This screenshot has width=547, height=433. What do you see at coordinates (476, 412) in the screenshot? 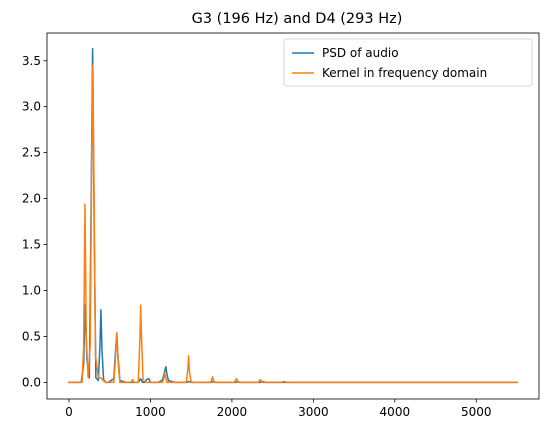
I see `x-tick-label: 5000` at bounding box center [476, 412].